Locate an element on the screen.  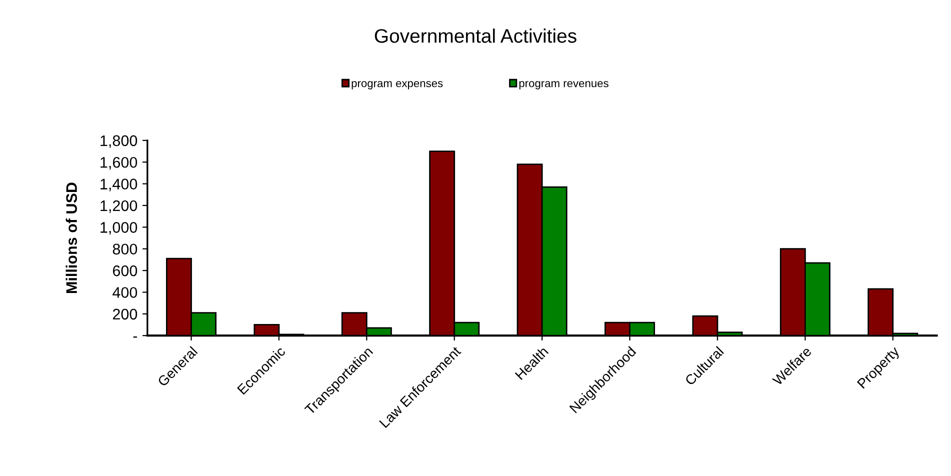
legend-label: program revenues is located at coordinates (563, 85).